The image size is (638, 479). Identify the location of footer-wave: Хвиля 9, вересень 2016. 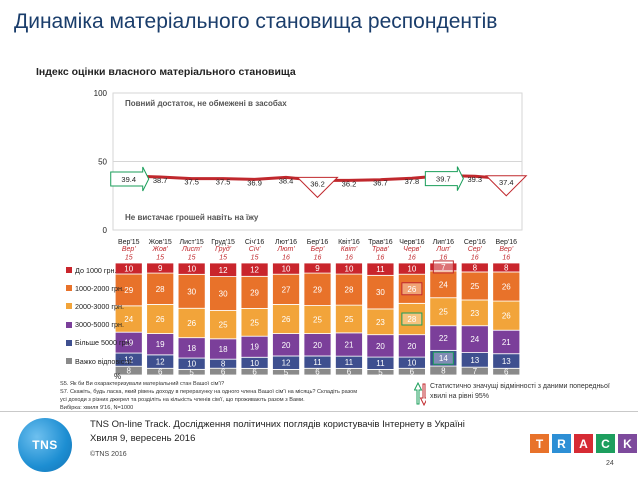
(143, 438).